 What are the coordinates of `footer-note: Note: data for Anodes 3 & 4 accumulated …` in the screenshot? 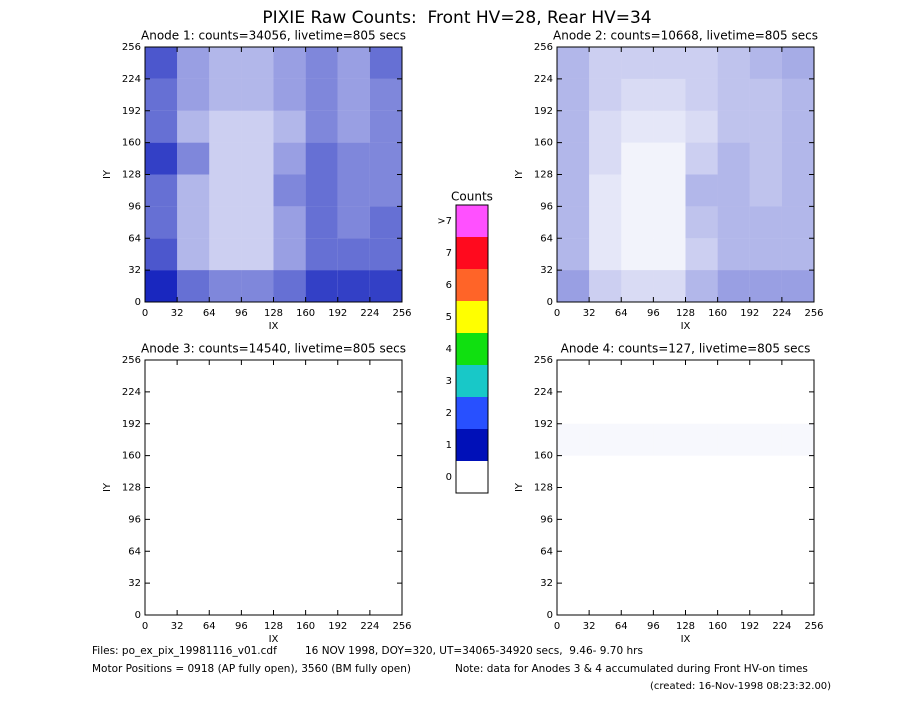 It's located at (631, 669).